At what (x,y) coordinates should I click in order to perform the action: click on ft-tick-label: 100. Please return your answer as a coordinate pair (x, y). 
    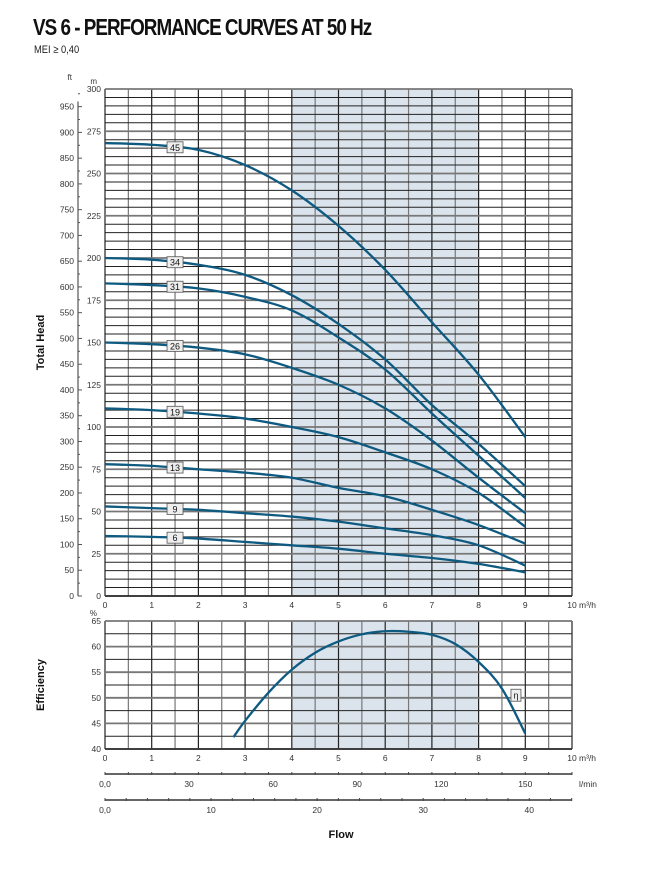
    Looking at the image, I should click on (67, 544).